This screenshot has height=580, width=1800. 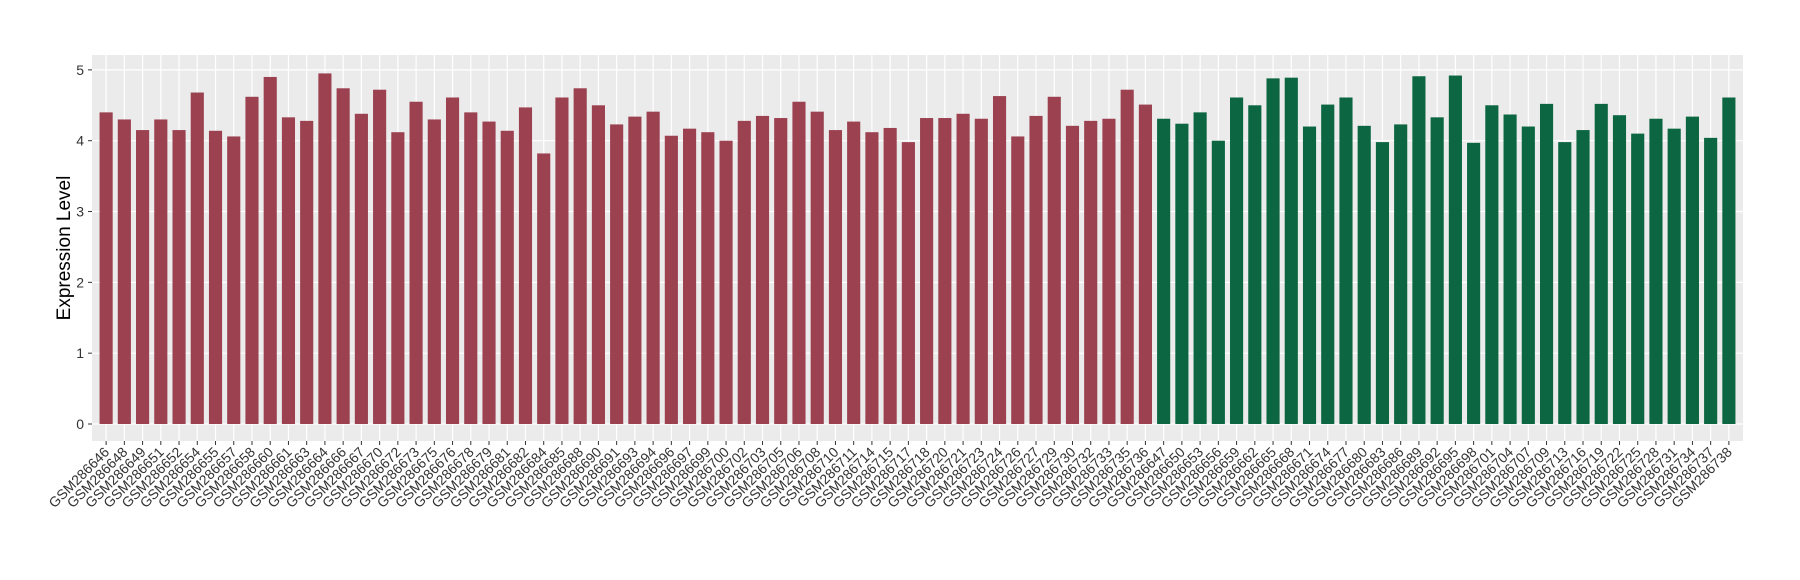 What do you see at coordinates (80, 141) in the screenshot?
I see `y-tick-label: 4` at bounding box center [80, 141].